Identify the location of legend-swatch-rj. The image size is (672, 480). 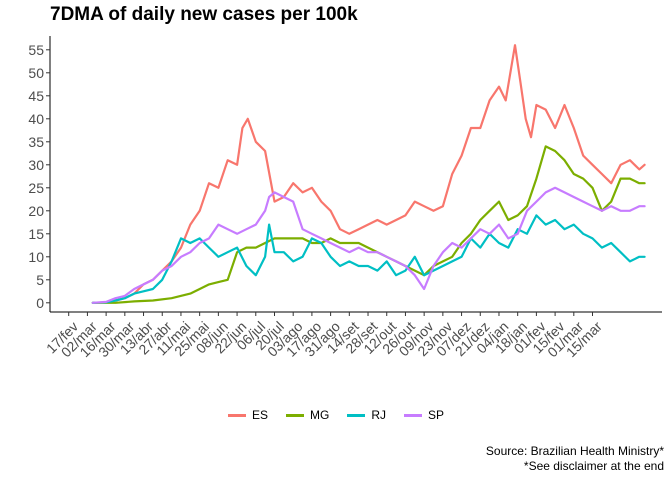
(356, 415).